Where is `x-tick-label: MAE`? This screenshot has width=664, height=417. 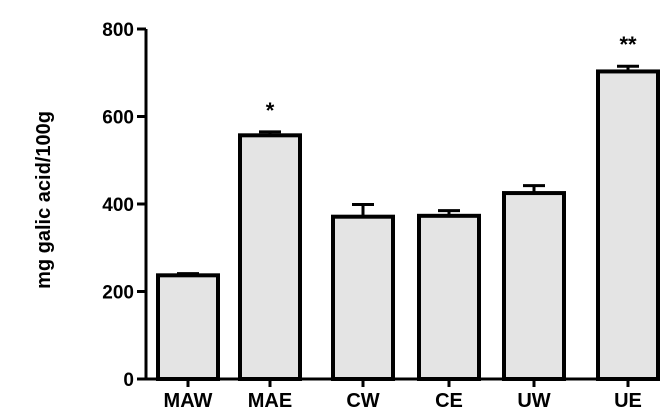
x-tick-label: MAE is located at coordinates (270, 401).